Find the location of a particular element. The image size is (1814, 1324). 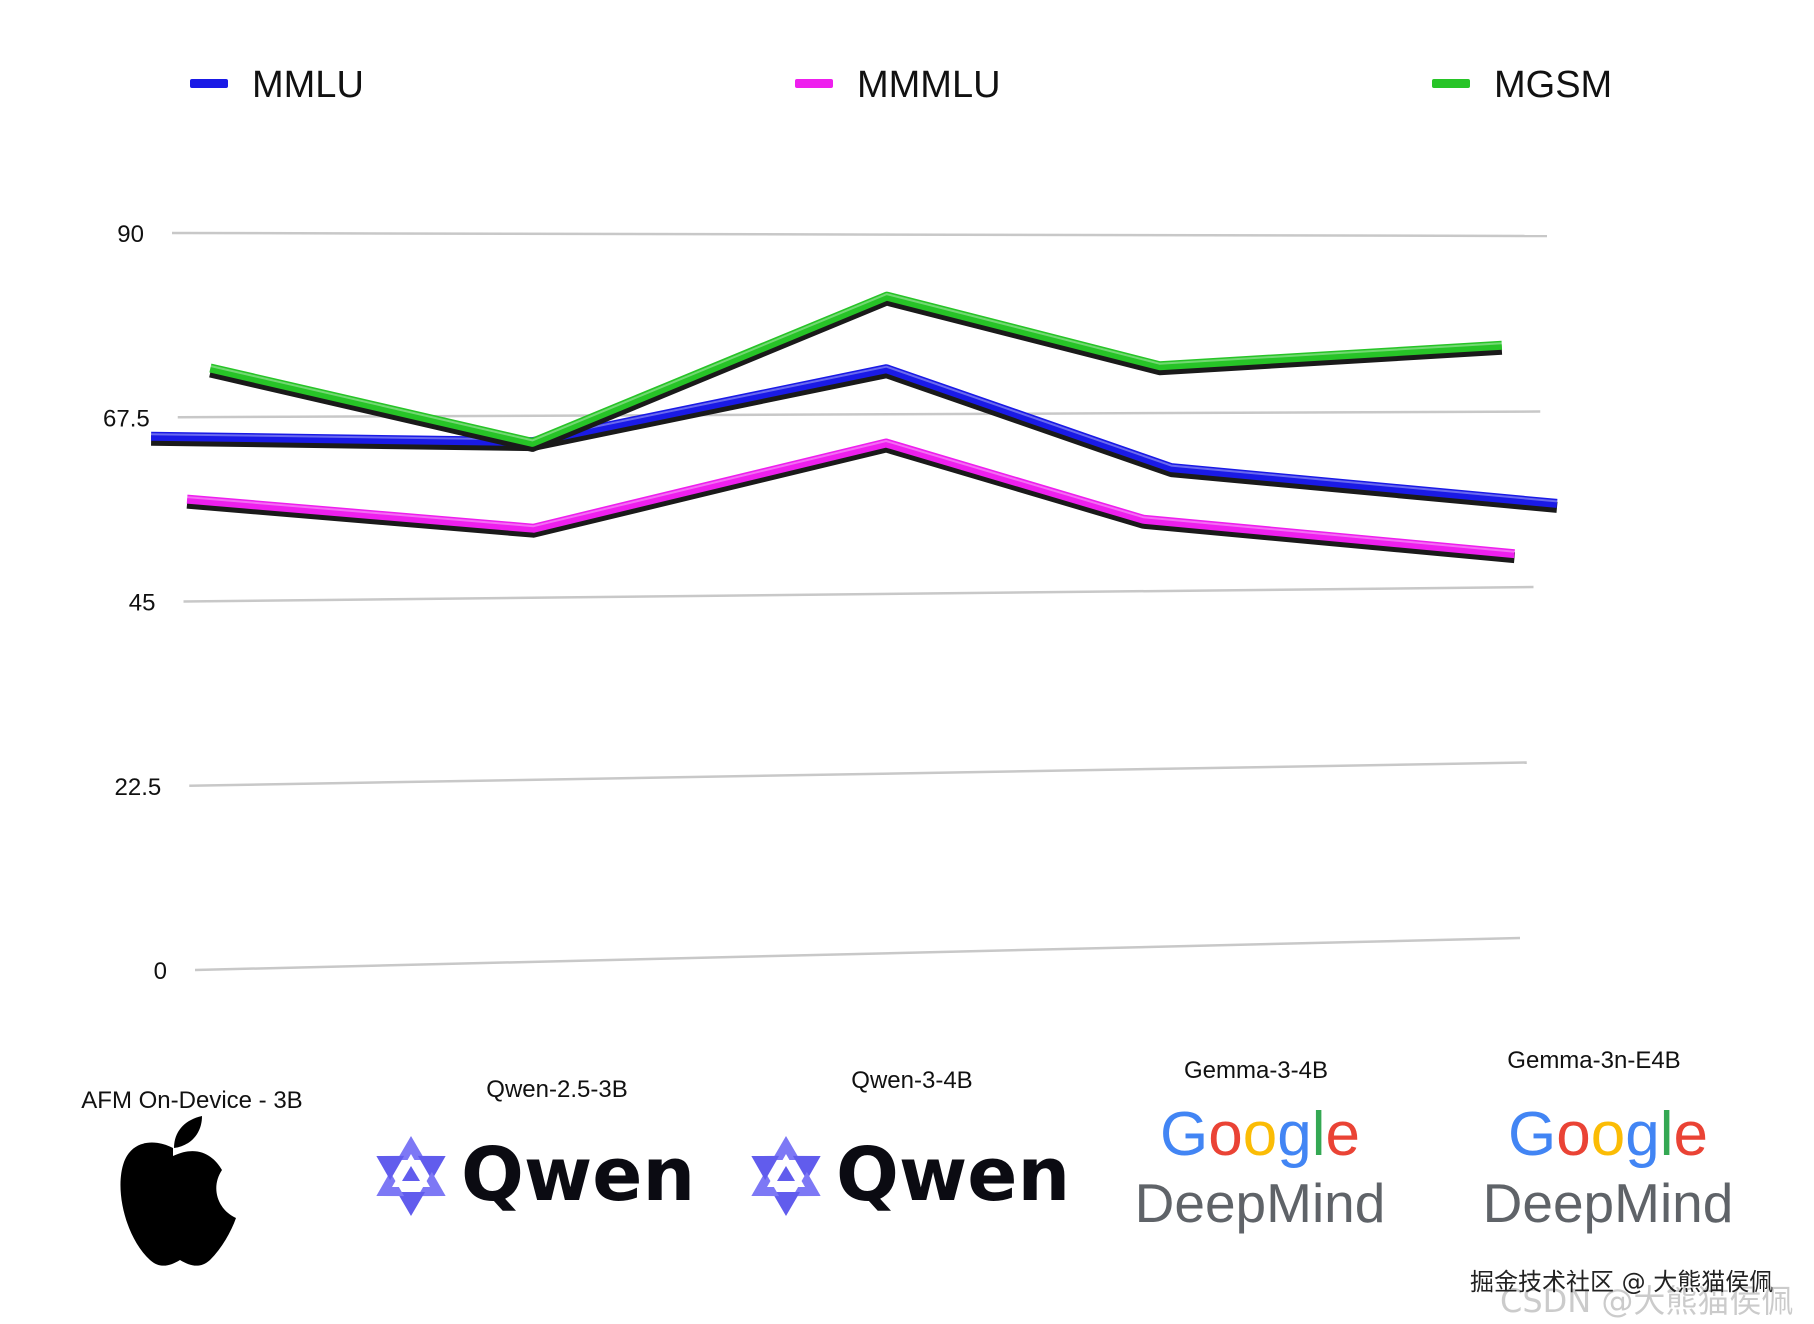

y-tick-label: 67.5 is located at coordinates (126, 418).